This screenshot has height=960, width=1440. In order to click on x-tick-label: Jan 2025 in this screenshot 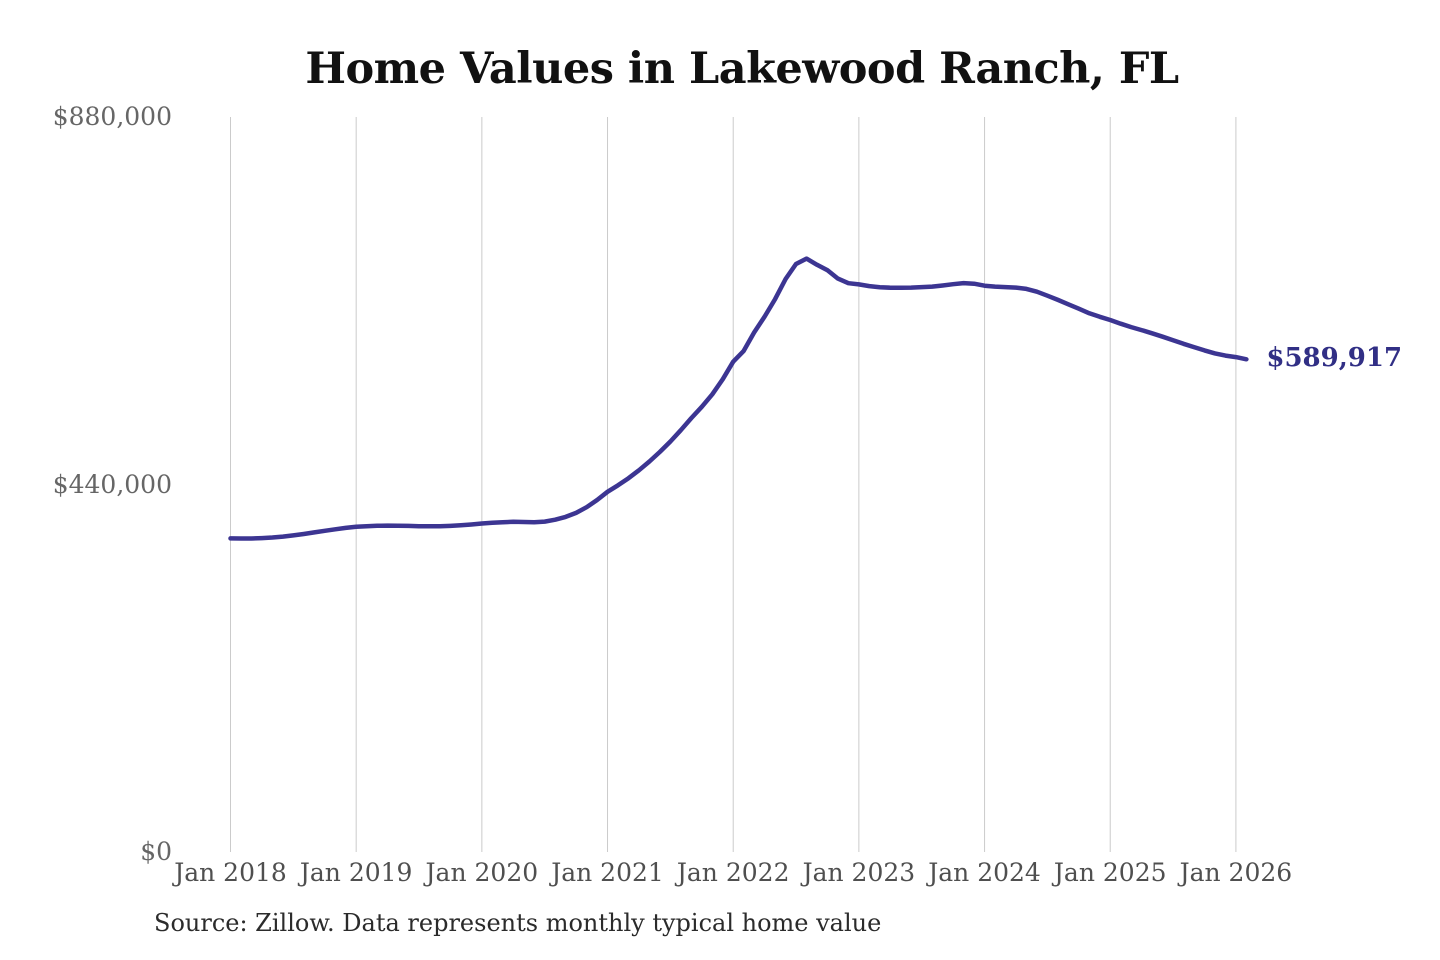, I will do `click(1110, 872)`.